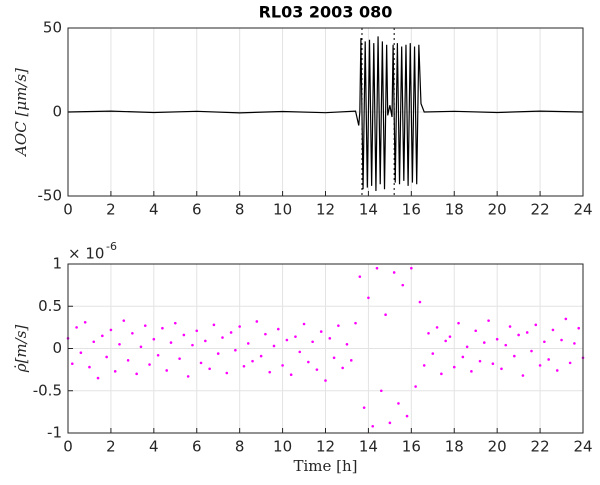  I want to click on y-tick-label: -50, so click(50, 196).